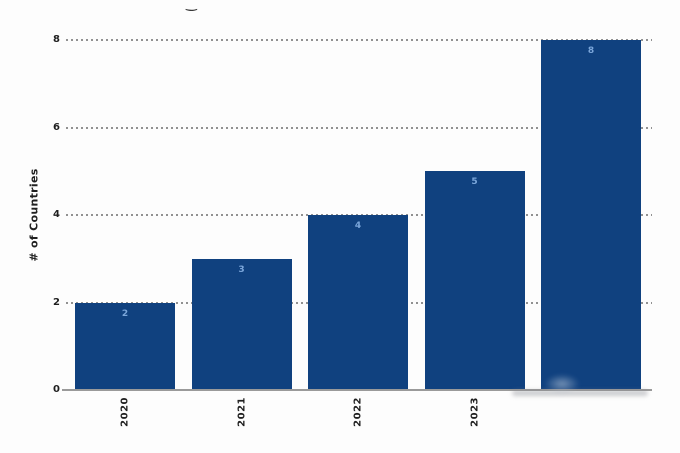  Describe the element at coordinates (125, 412) in the screenshot. I see `x-tick-label-2020: 2020` at that location.